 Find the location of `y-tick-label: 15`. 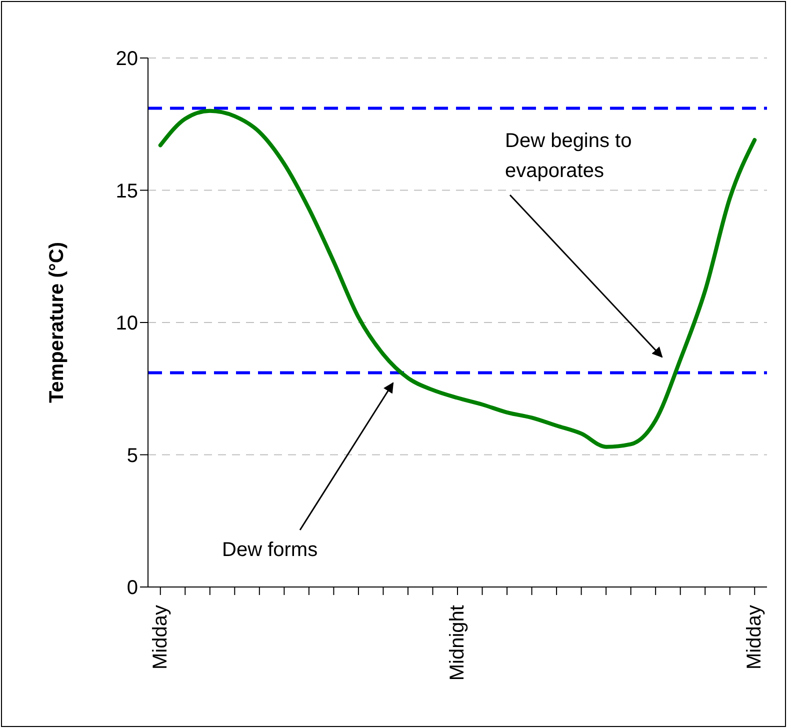

y-tick-label: 15 is located at coordinates (127, 191).